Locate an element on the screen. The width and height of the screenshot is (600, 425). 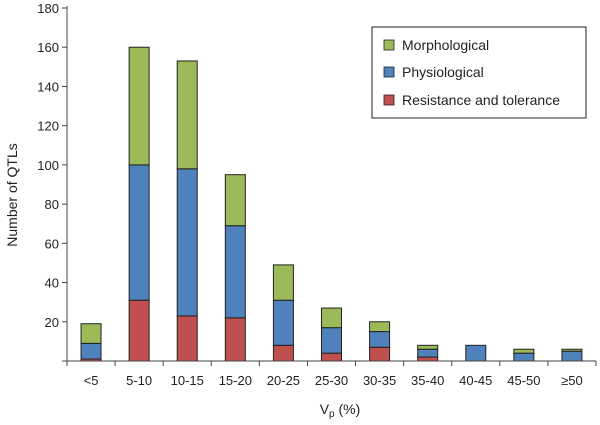
x-tick-label: 40-45 is located at coordinates (475, 380).